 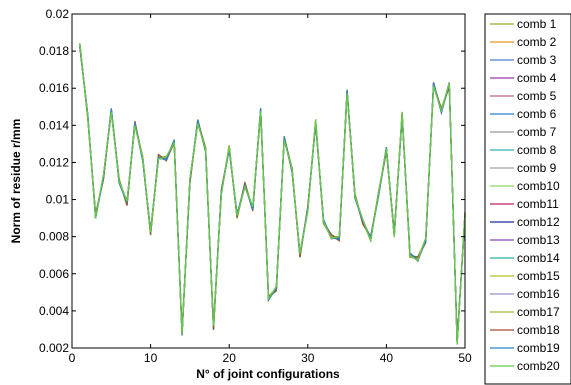 I want to click on x-tick-label: 40, so click(x=387, y=358).